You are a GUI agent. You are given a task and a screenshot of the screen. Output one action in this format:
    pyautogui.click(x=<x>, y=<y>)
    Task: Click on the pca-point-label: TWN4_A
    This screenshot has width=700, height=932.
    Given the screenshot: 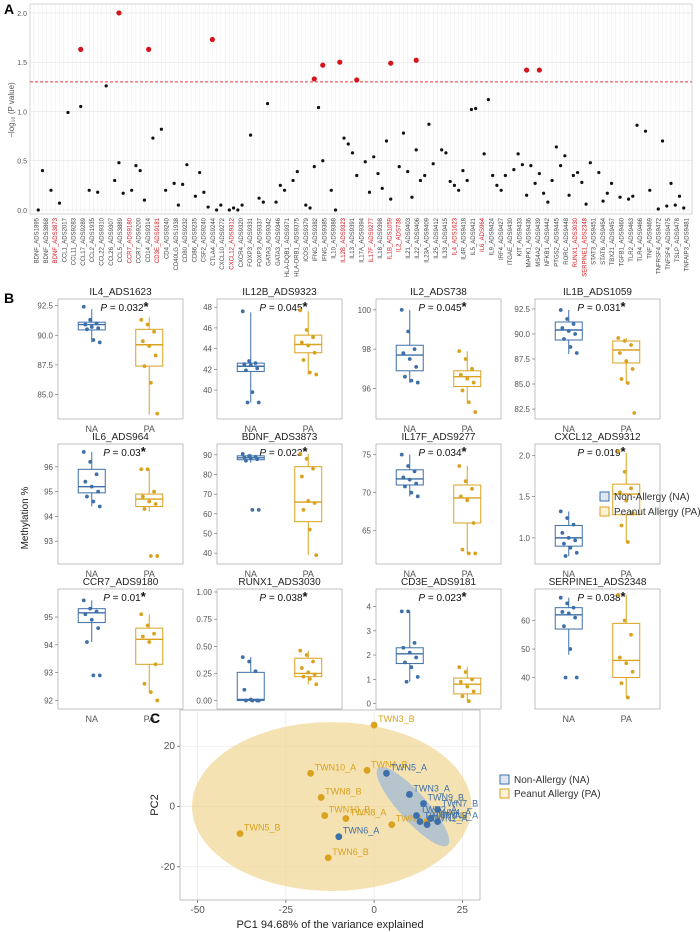 What is the action you would take?
    pyautogui.click(x=453, y=813)
    